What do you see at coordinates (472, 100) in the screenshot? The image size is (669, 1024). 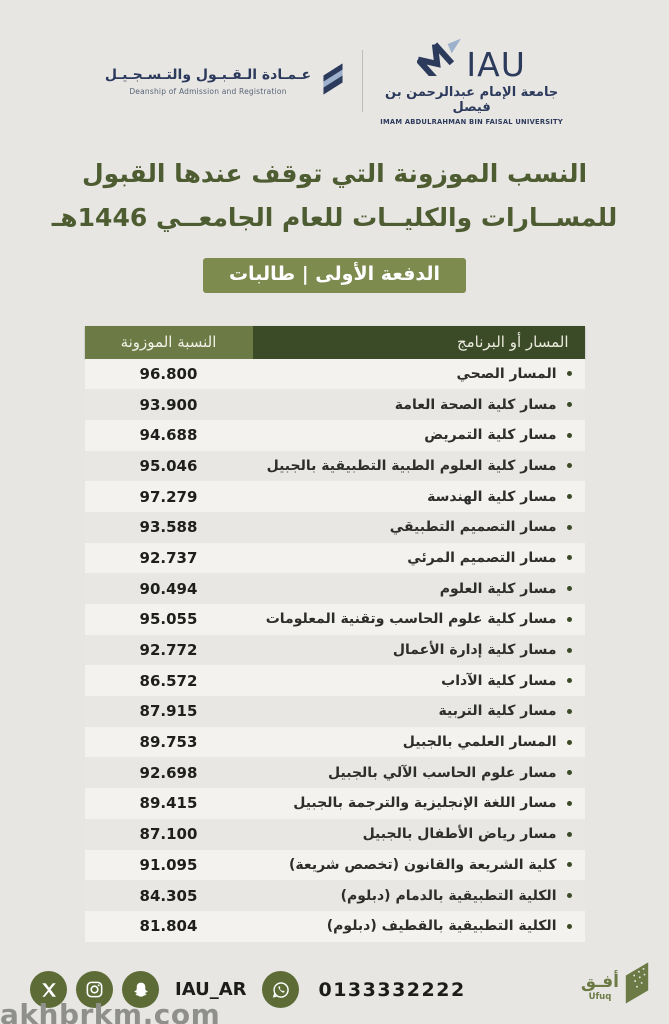 I see `university-name-ar: جامعة الإمام عبدالرحمن بن فيصل` at bounding box center [472, 100].